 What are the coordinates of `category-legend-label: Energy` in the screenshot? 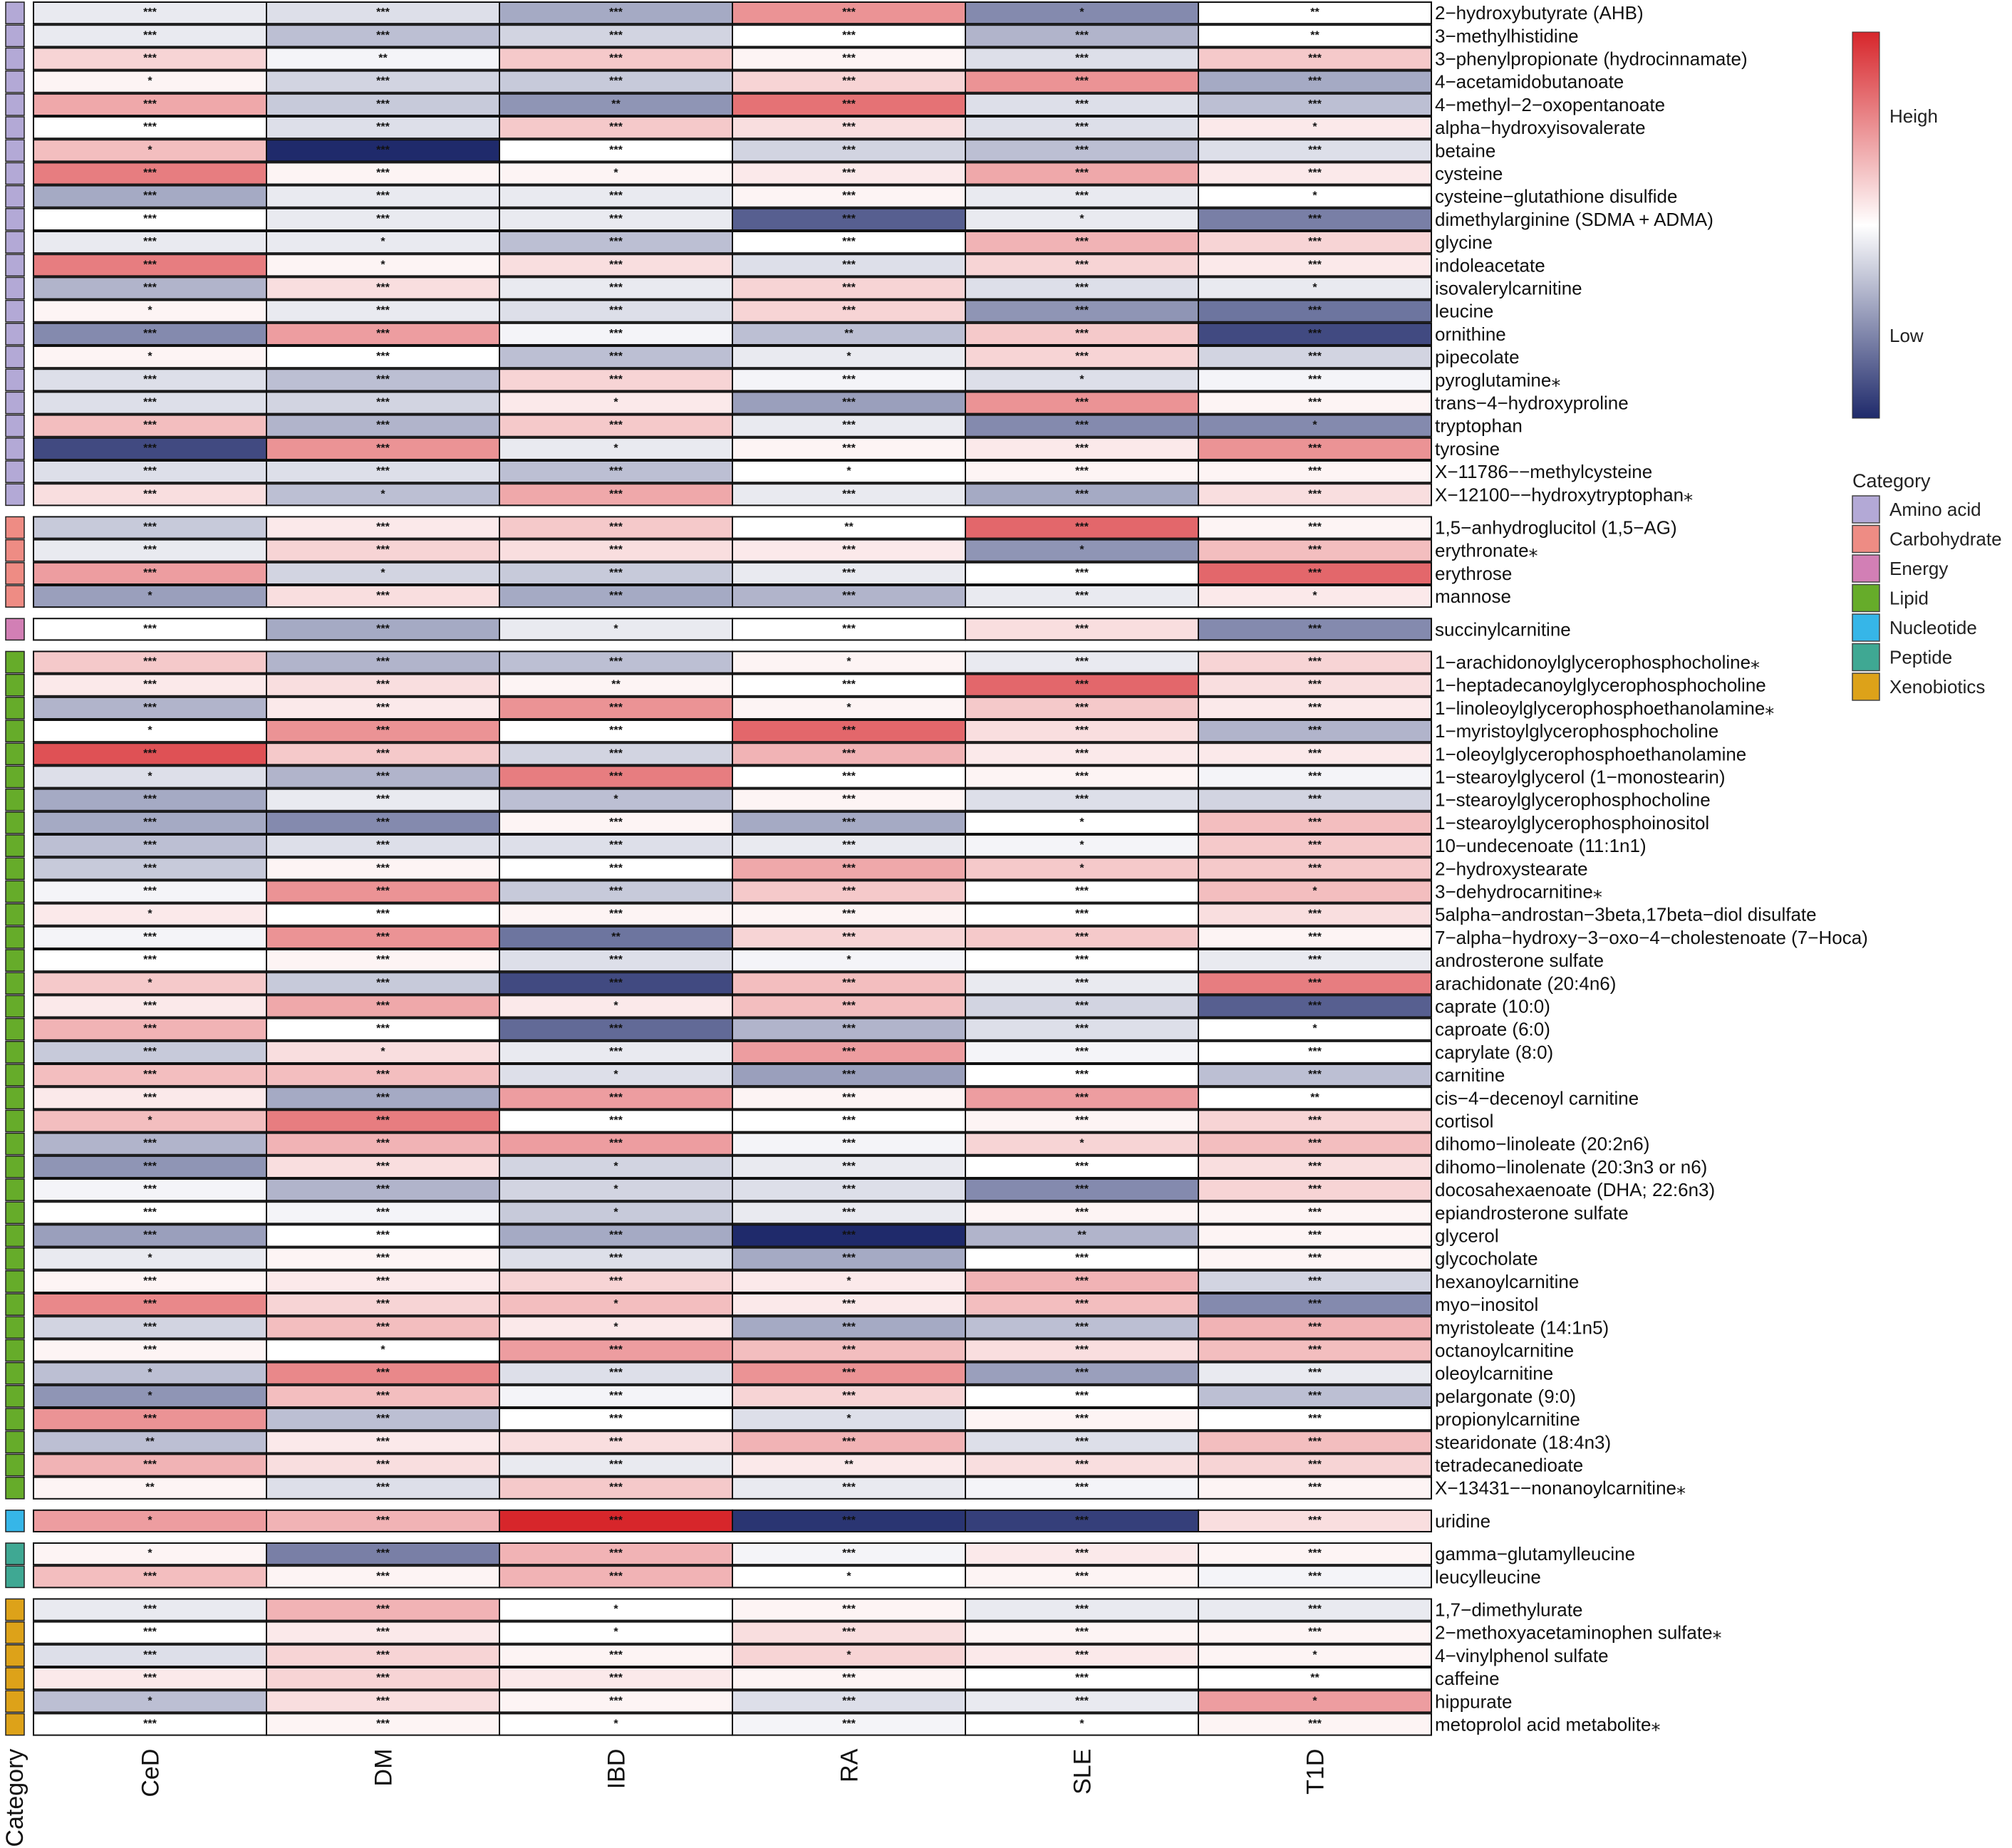 It's located at (1918, 568).